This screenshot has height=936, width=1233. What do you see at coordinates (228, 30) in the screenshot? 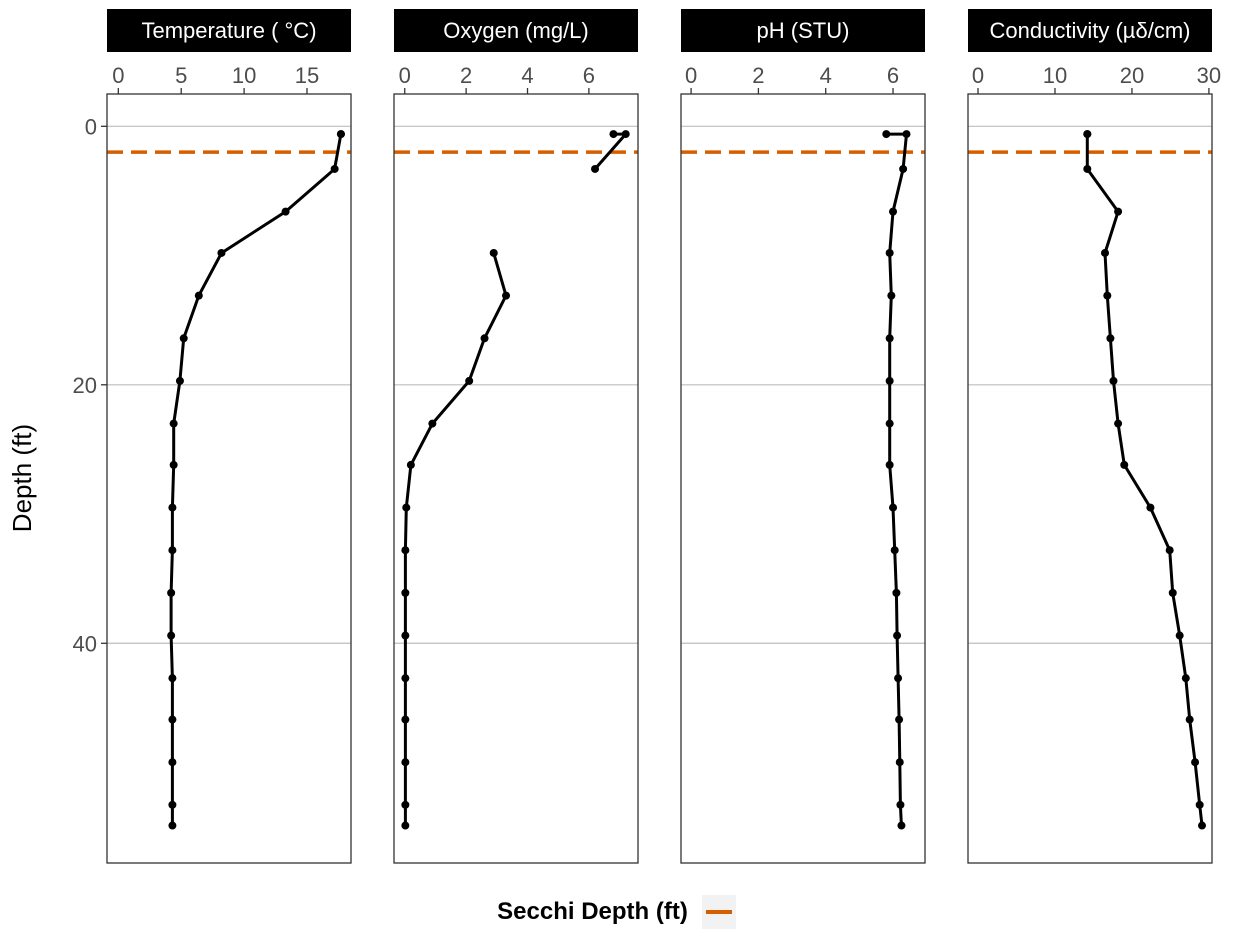
I see `panel-title: Temperature ( °C)` at bounding box center [228, 30].